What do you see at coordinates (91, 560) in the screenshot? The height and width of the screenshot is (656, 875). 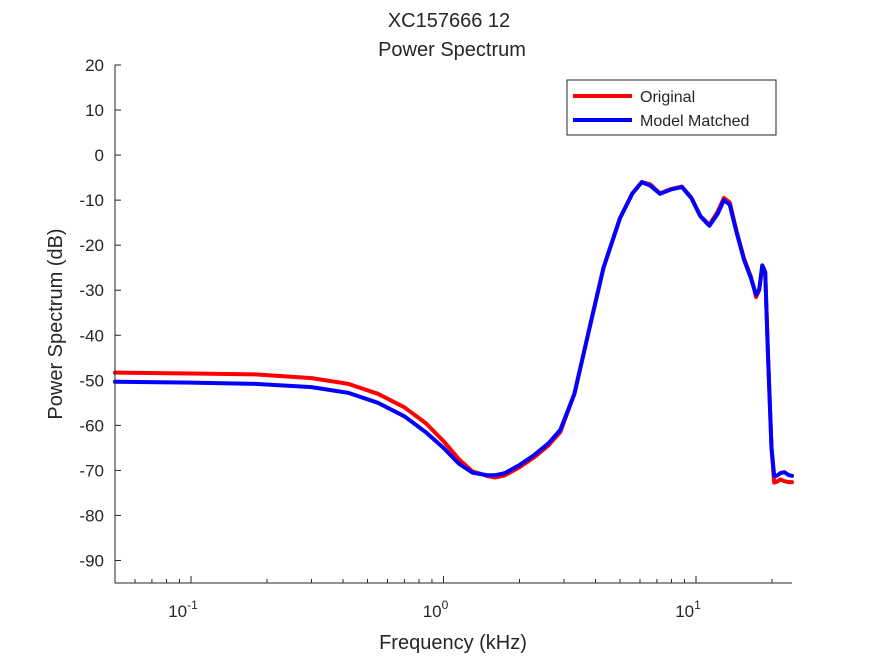 I see `y-tick-label: -90` at bounding box center [91, 560].